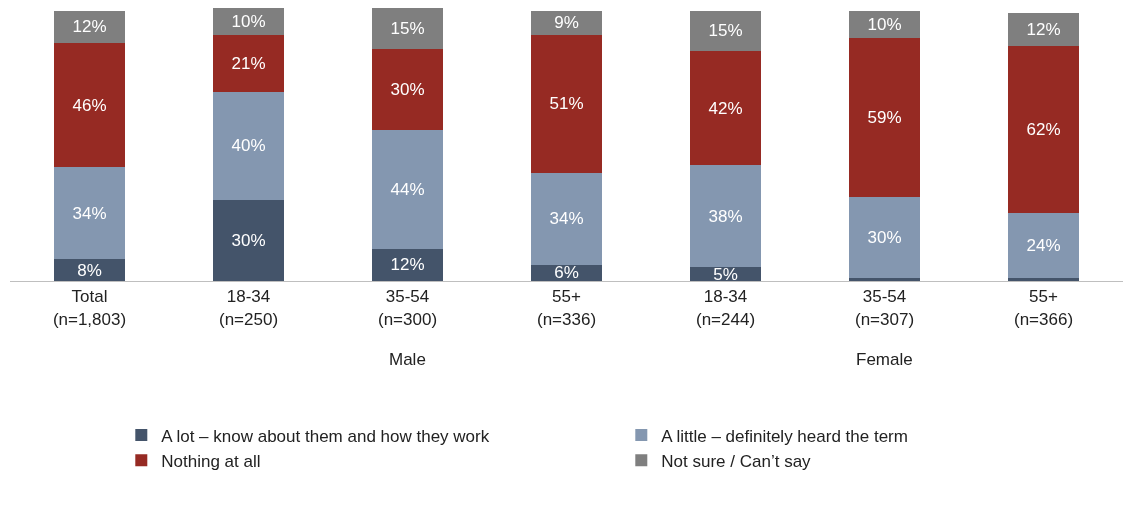 The height and width of the screenshot is (531, 1133). What do you see at coordinates (407, 308) in the screenshot?
I see `x-tick-label: 35-54 (n=300)` at bounding box center [407, 308].